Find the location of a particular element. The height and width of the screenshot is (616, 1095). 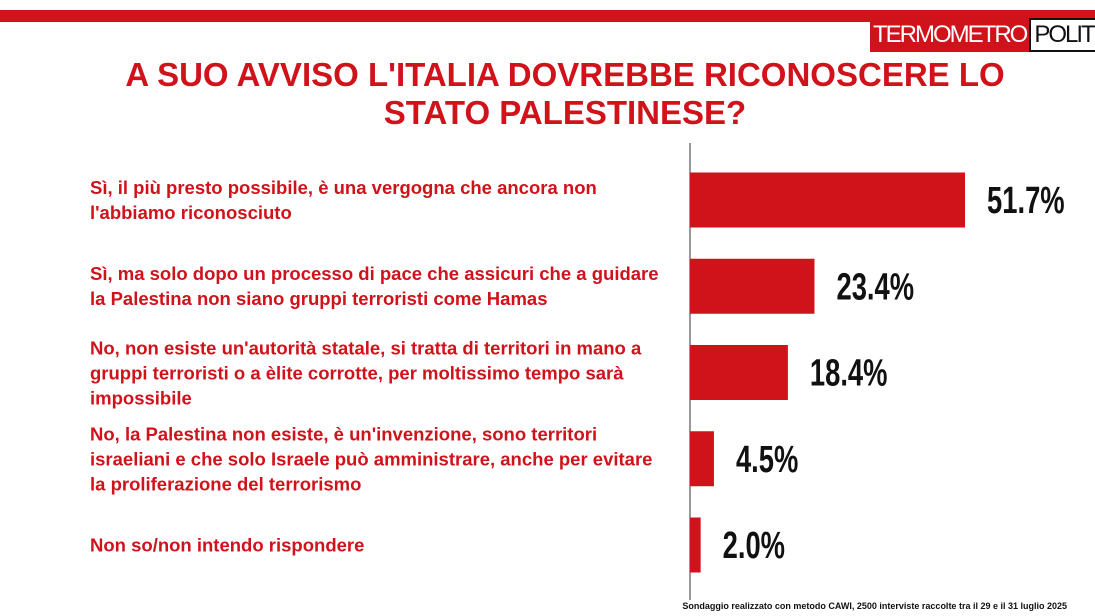

value-label: 4.5% is located at coordinates (767, 460).